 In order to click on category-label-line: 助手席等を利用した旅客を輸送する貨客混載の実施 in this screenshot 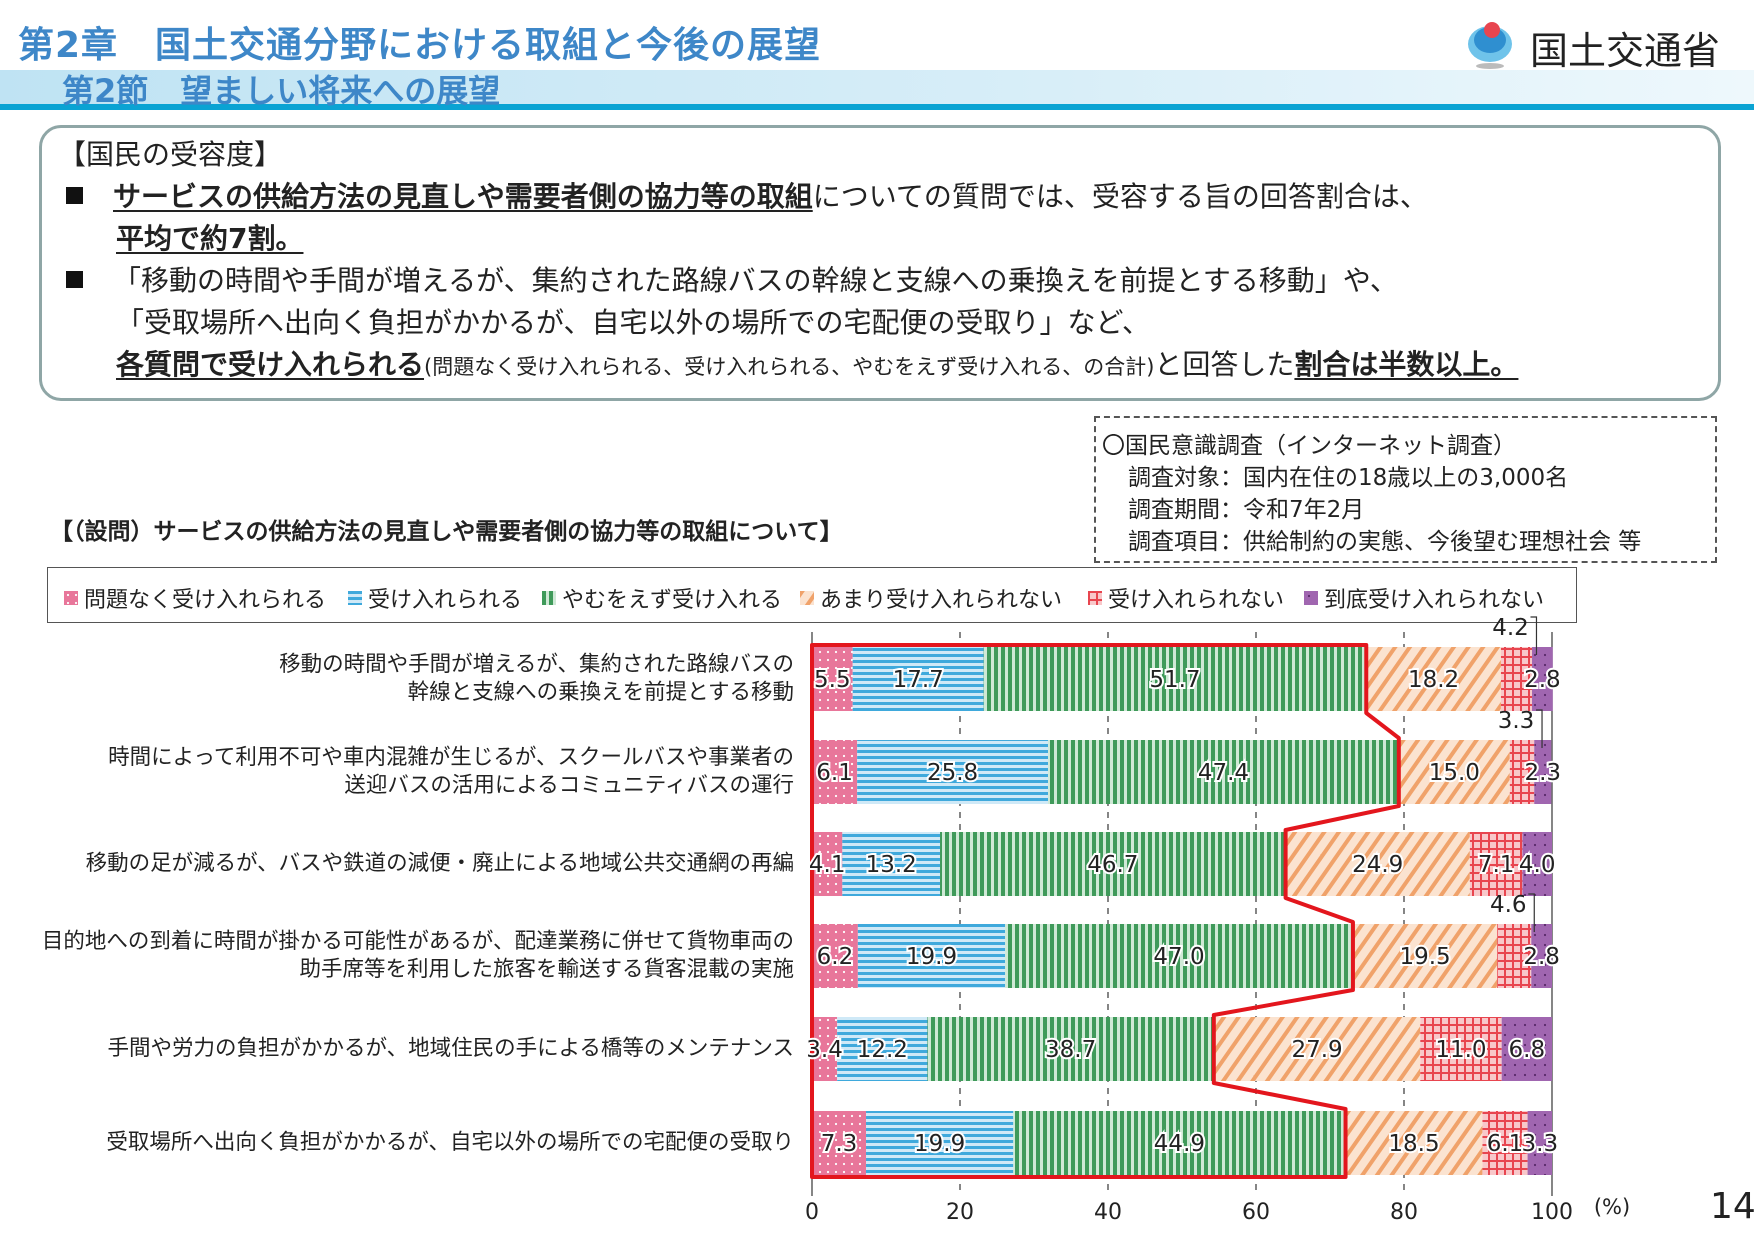, I will do `click(546, 969)`.